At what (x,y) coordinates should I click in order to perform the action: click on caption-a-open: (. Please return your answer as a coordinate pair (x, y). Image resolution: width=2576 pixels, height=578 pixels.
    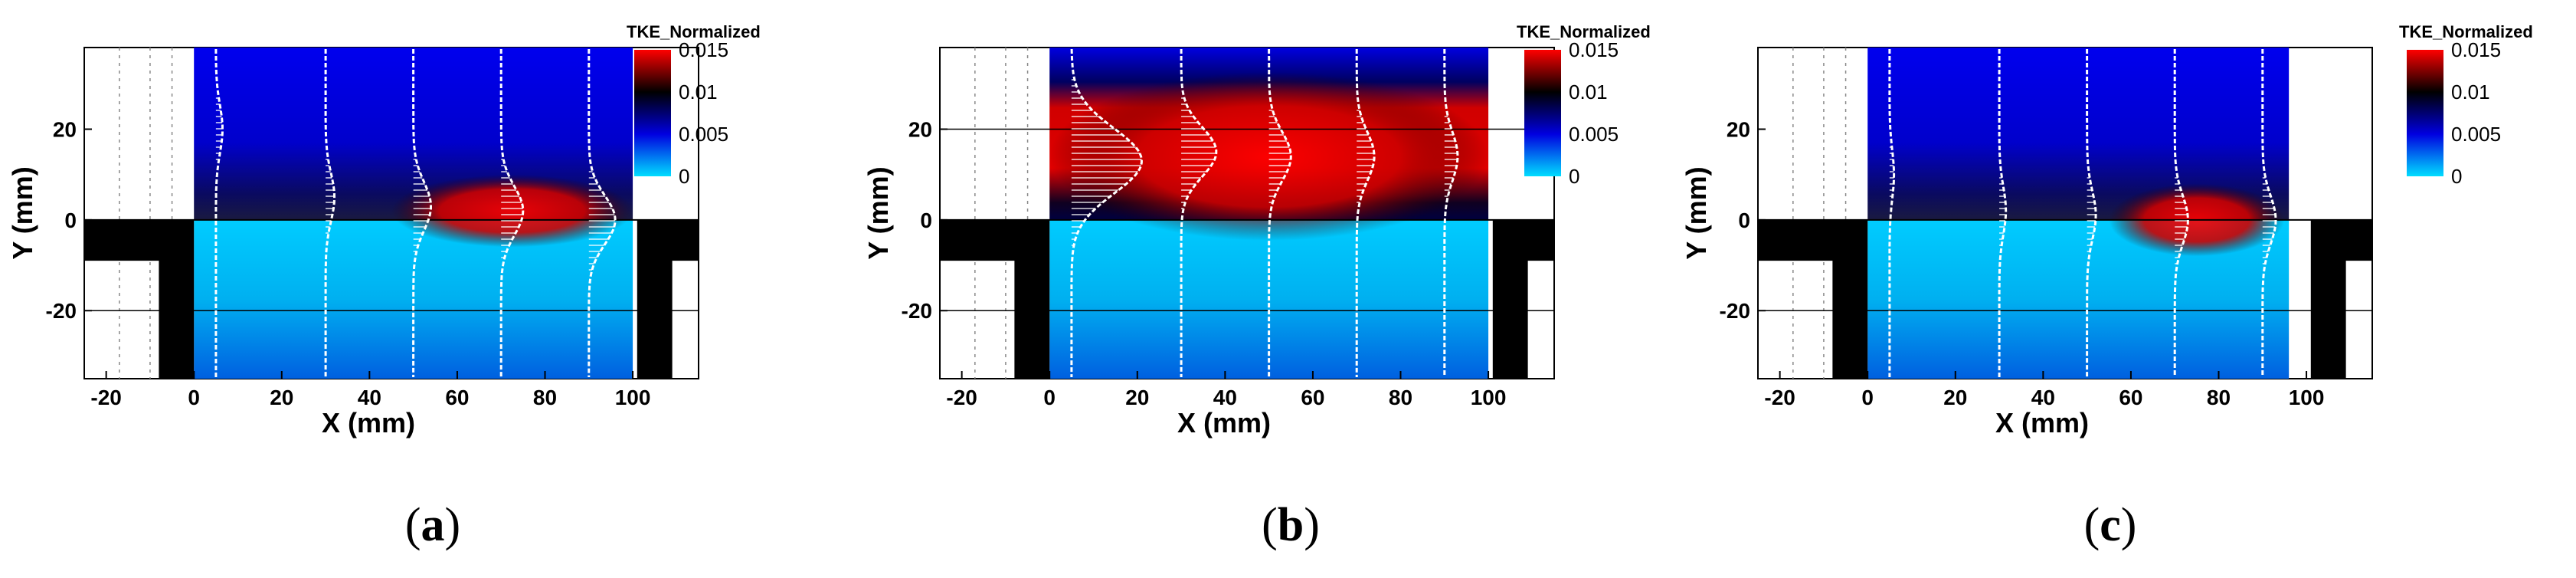
    Looking at the image, I should click on (412, 525).